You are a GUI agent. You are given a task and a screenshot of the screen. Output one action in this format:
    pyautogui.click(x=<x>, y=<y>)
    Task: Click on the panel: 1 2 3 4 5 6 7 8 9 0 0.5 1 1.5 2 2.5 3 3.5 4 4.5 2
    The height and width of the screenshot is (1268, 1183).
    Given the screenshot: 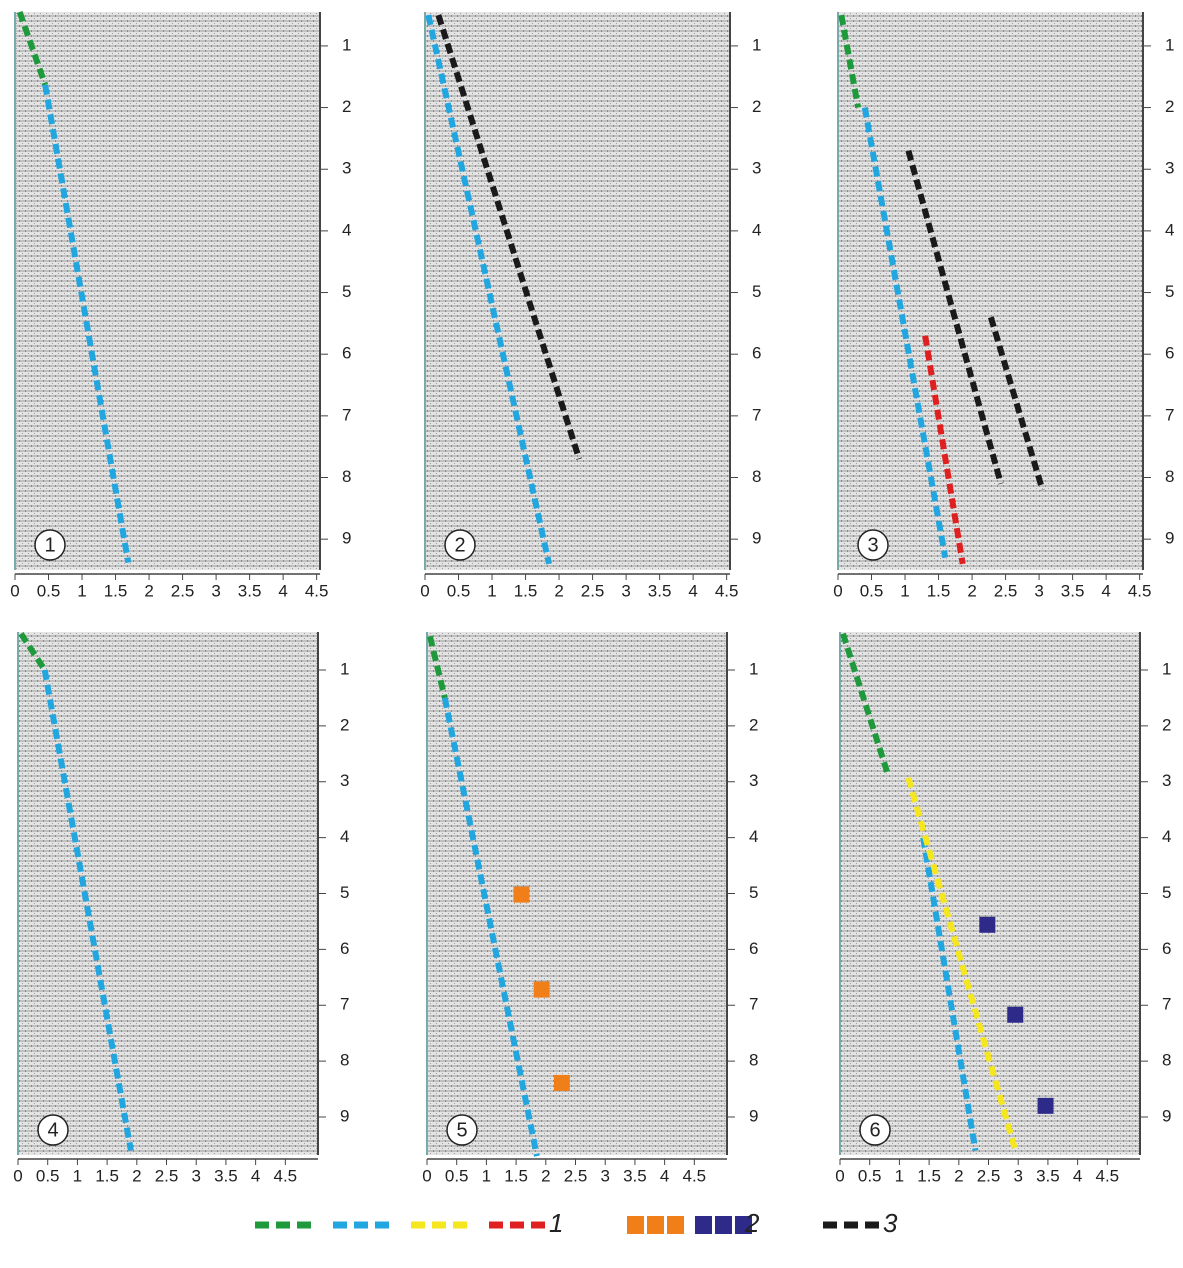 What is the action you would take?
    pyautogui.click(x=590, y=306)
    